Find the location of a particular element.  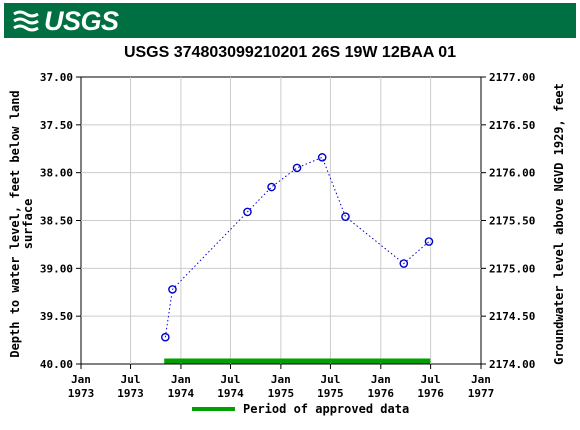

y-right-tick-label: 2174.00 is located at coordinates (512, 364).